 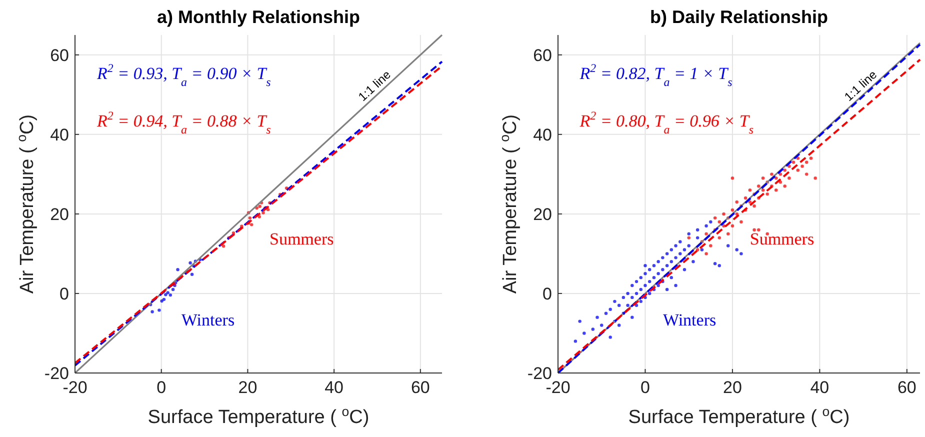 What do you see at coordinates (666, 122) in the screenshot?
I see `annotation: R$^{2}$ = 0.80, T$_{a}$ = 0.96 × T$_{s}$` at bounding box center [666, 122].